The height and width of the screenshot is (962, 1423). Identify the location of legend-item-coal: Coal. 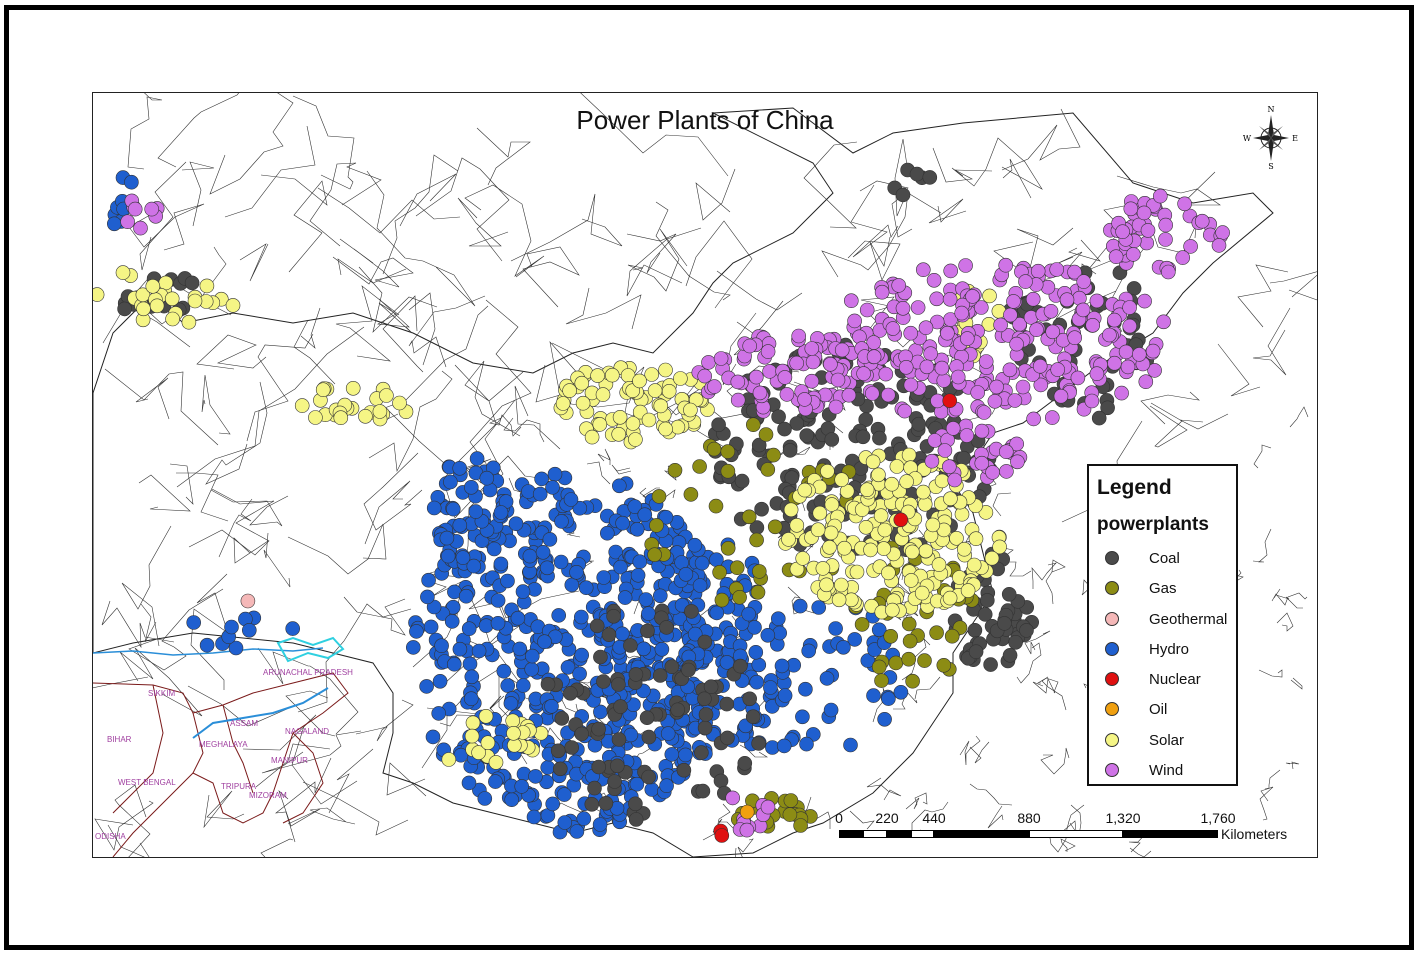
(1142, 558).